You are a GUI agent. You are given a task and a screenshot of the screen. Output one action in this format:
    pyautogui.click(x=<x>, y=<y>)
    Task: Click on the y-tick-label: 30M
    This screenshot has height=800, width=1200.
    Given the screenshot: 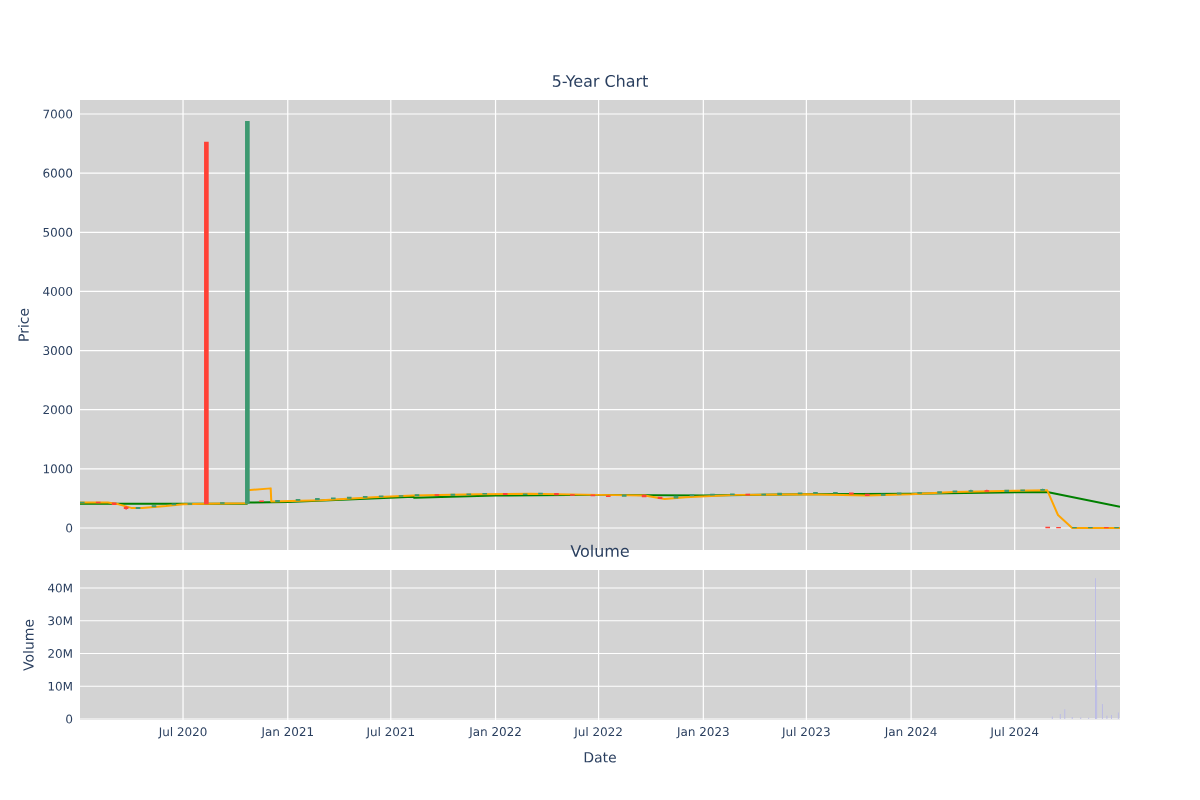 What is the action you would take?
    pyautogui.click(x=60, y=621)
    